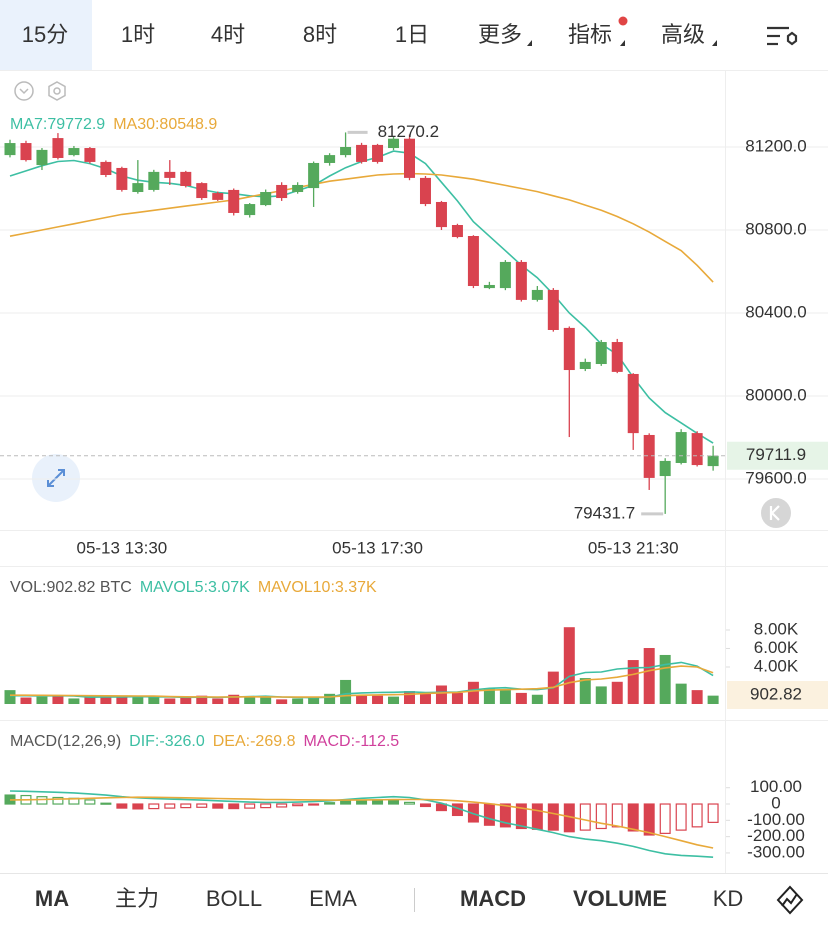 The width and height of the screenshot is (828, 927). Describe the element at coordinates (775, 803) in the screenshot. I see `y-tick-label: 0` at that location.